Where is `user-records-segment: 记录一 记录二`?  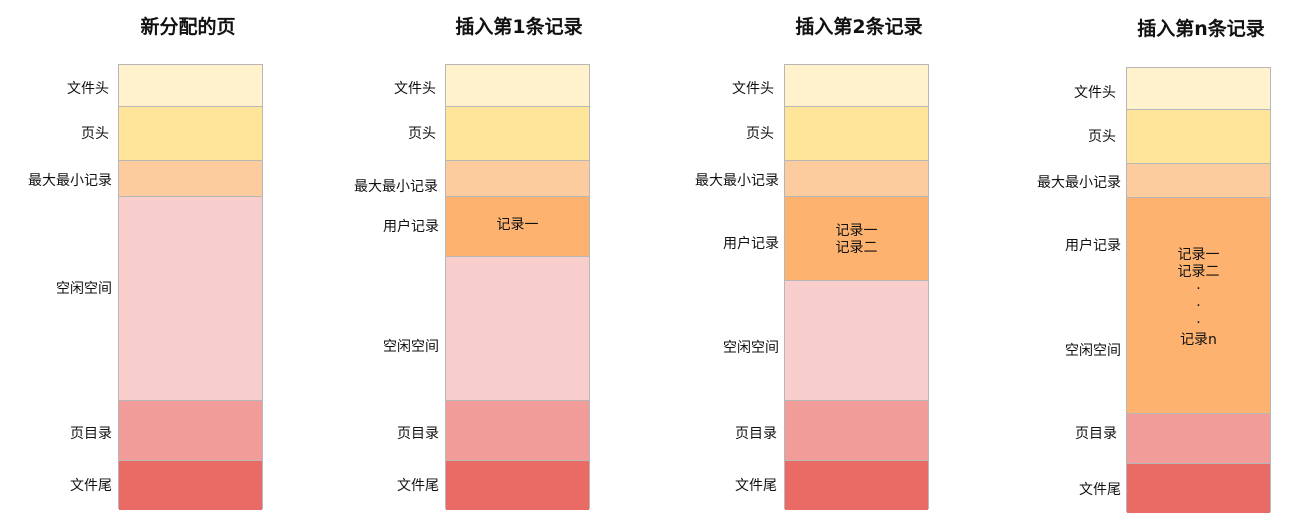 user-records-segment: 记录一 记录二 is located at coordinates (856, 239).